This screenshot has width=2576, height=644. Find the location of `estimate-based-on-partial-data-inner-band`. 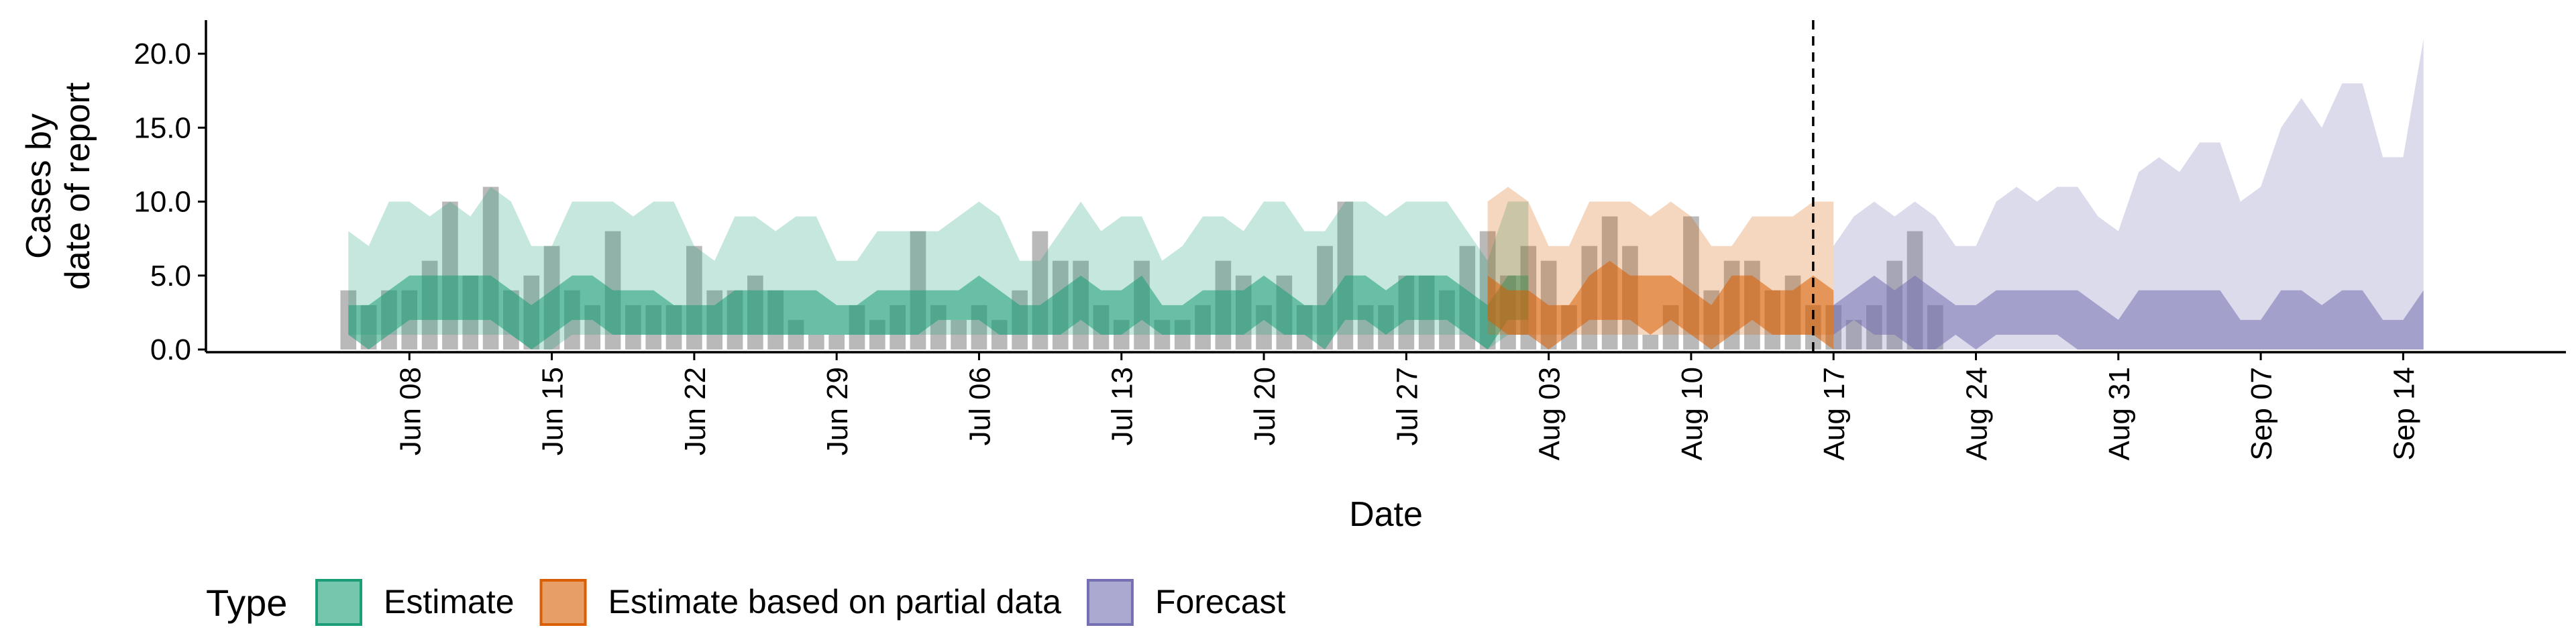

estimate-based-on-partial-data-inner-band is located at coordinates (1660, 305).